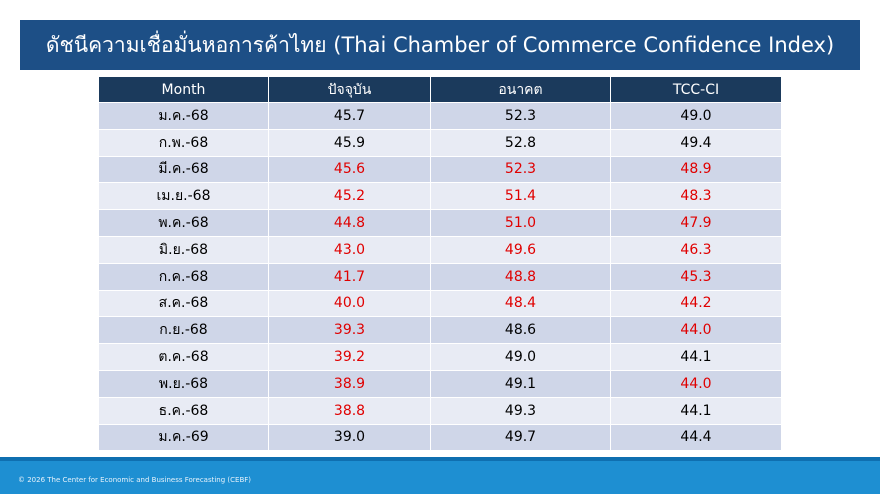 This screenshot has height=494, width=880. Describe the element at coordinates (183, 276) in the screenshot. I see `month-cell: ก.ค.-68` at that location.